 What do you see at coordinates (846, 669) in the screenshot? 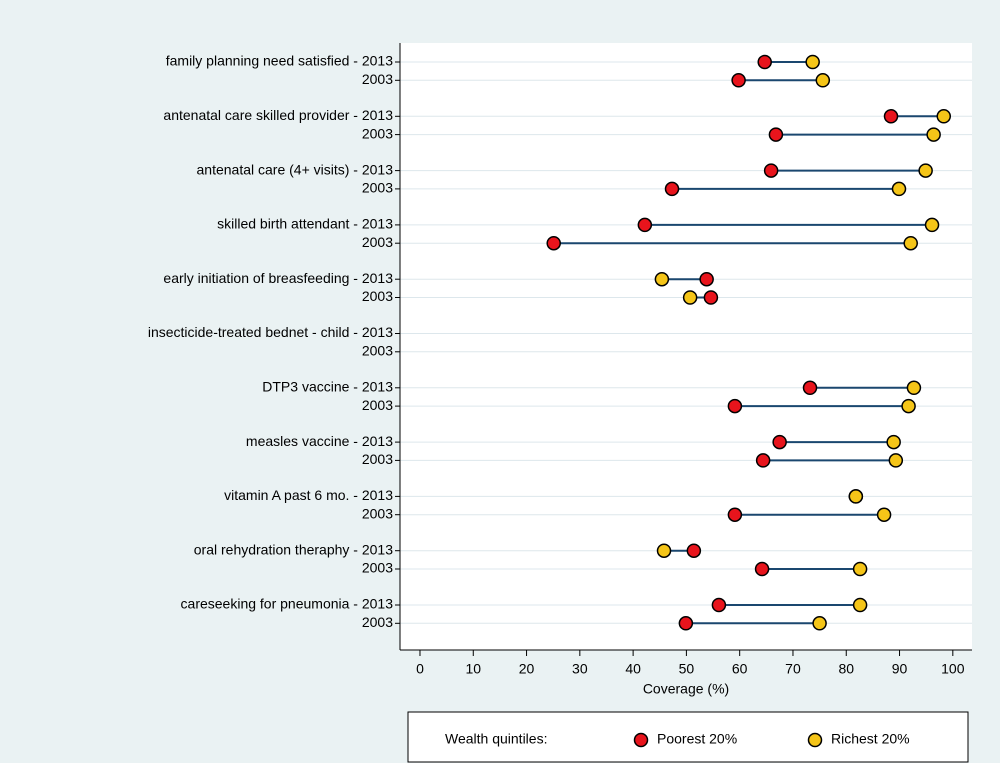
I see `x-tick-label: 80` at bounding box center [846, 669].